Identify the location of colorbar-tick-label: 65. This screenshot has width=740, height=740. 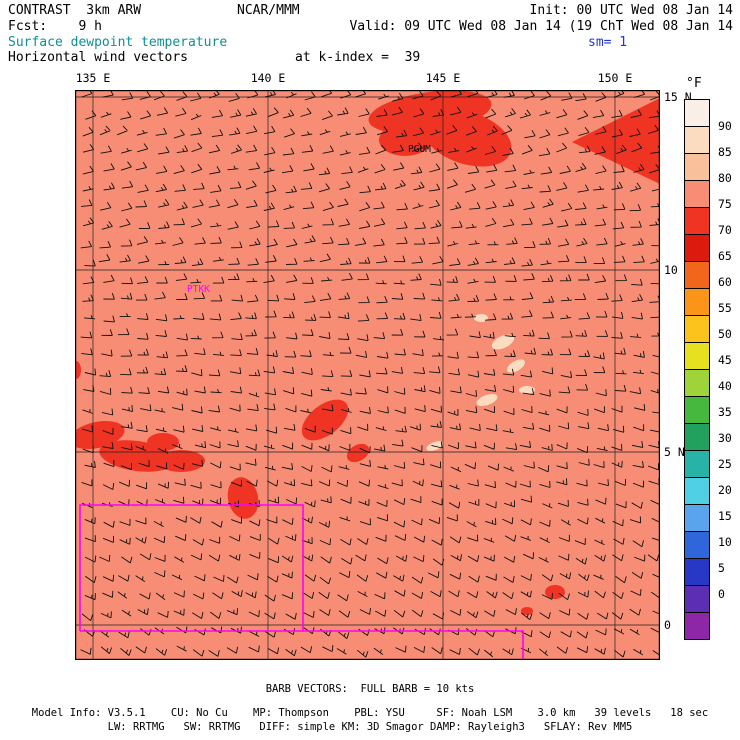
(725, 256).